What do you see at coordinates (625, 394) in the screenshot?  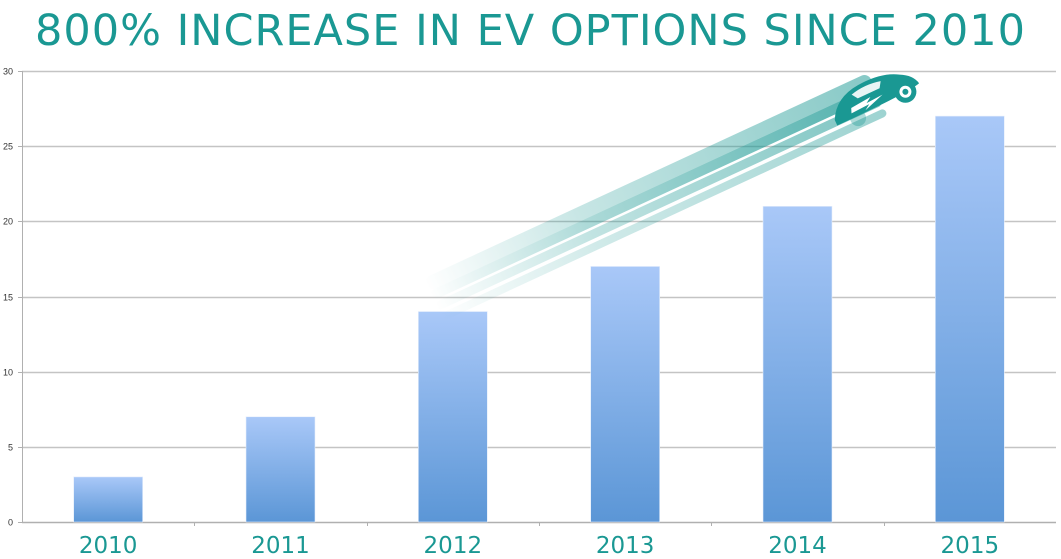 I see `bar-2013` at bounding box center [625, 394].